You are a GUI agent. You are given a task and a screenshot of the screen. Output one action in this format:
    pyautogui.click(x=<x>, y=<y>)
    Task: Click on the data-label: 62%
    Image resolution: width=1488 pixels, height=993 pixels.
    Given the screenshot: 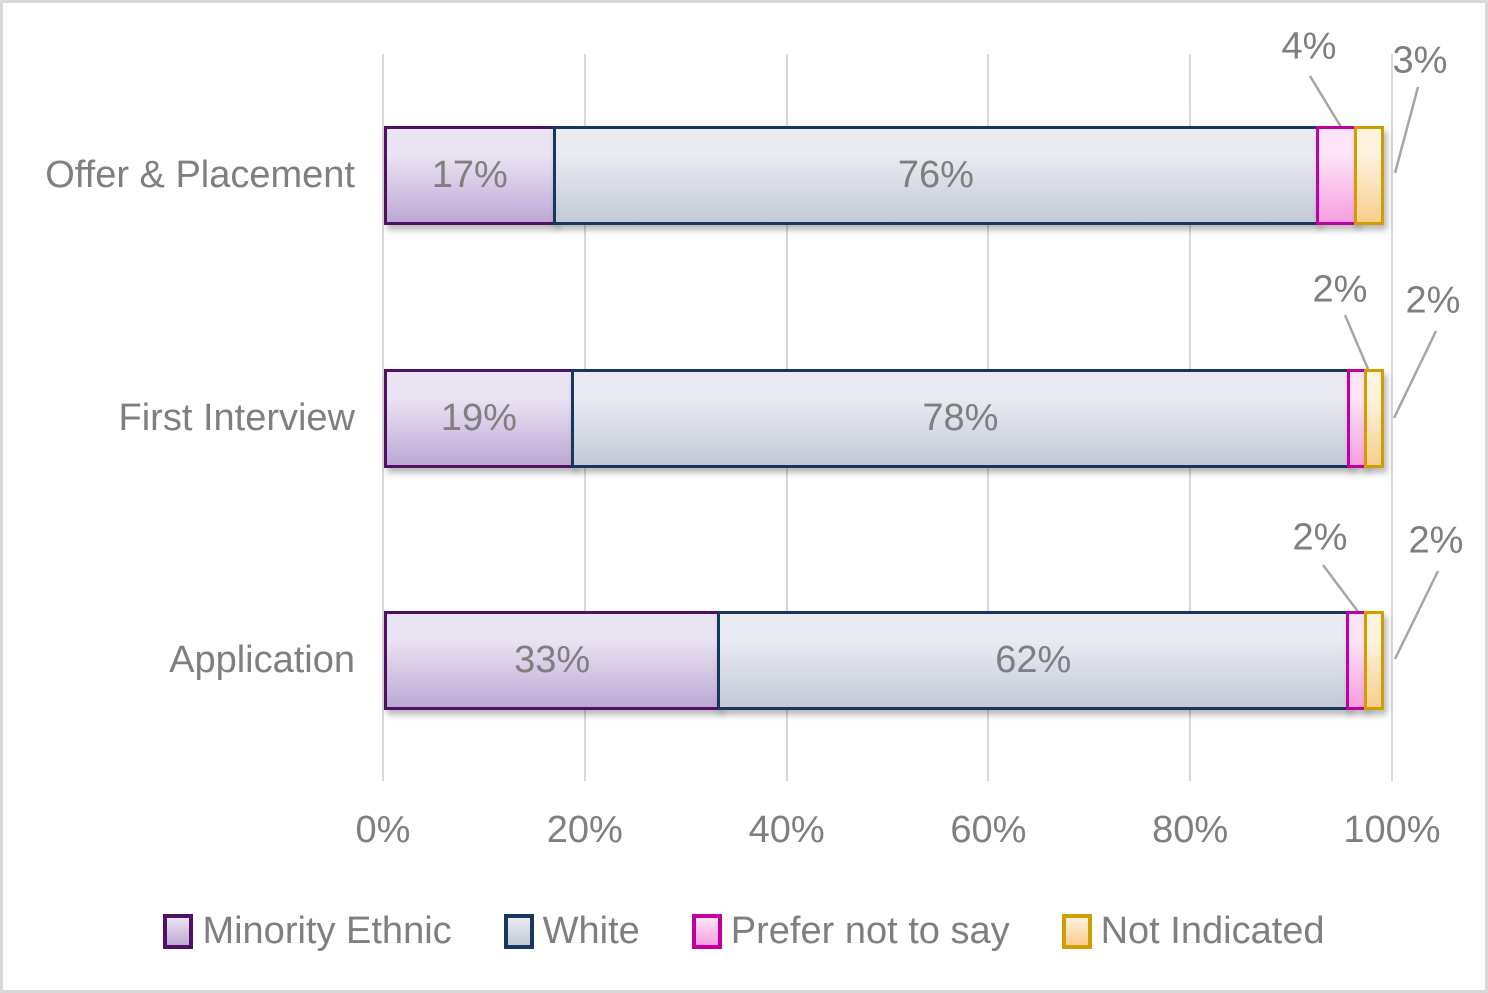 What is the action you would take?
    pyautogui.click(x=1033, y=660)
    